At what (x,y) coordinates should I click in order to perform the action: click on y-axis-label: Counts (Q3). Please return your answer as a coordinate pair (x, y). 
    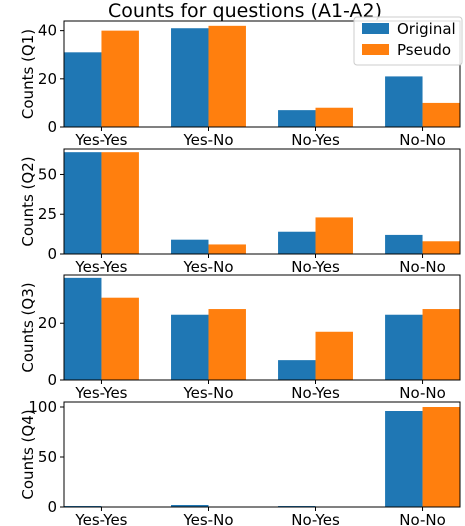
    Looking at the image, I should click on (28, 327).